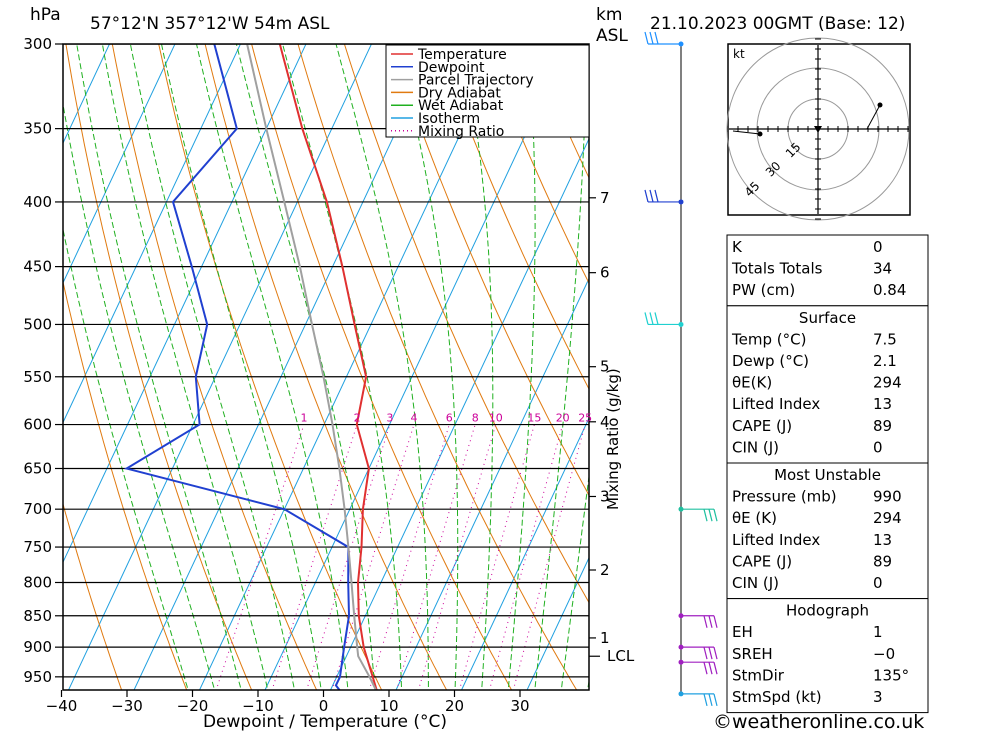 This screenshot has width=1000, height=733. Describe the element at coordinates (763, 290) in the screenshot. I see `table-row-label: PW (cm)` at that location.